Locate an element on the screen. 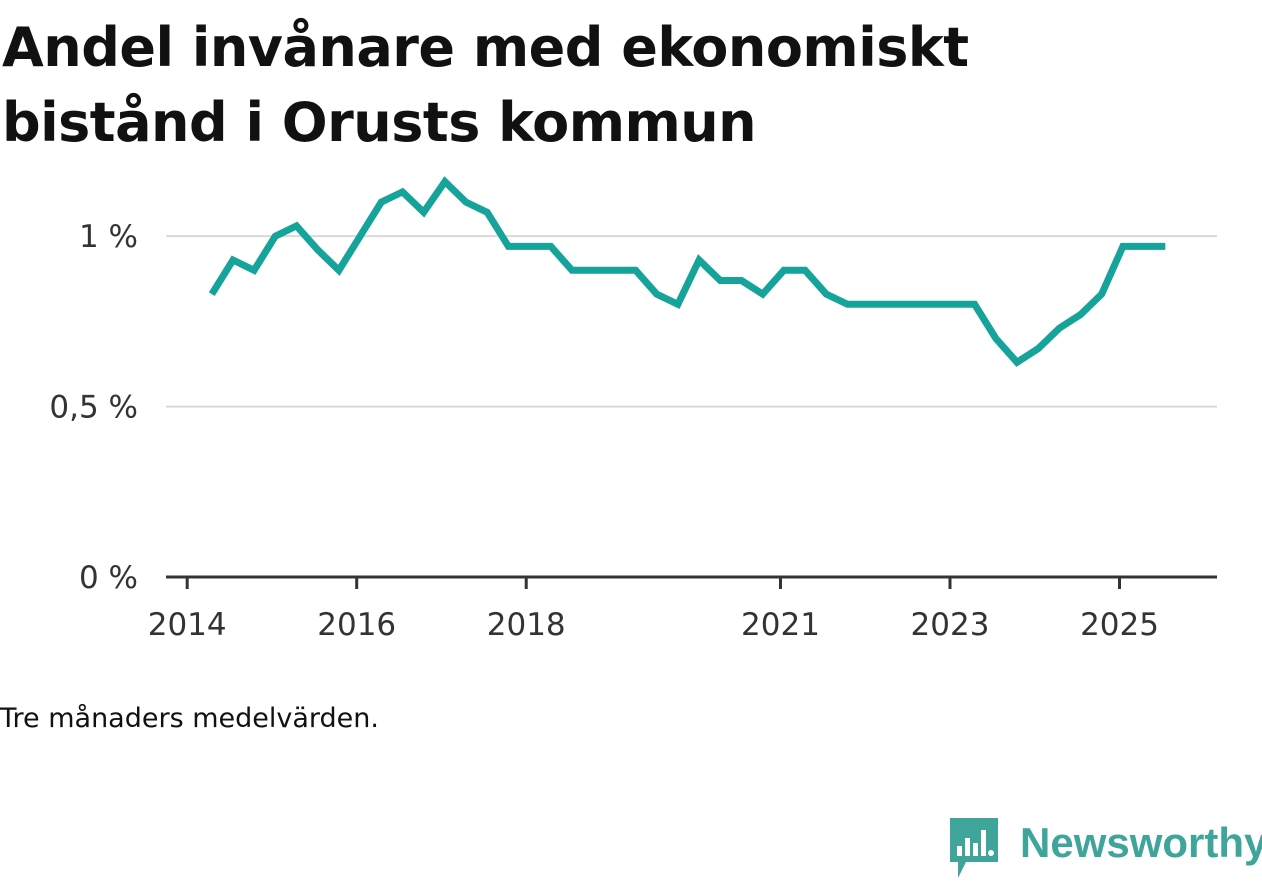 This screenshot has width=1262, height=882. x-tick-label: 2014 is located at coordinates (187, 625).